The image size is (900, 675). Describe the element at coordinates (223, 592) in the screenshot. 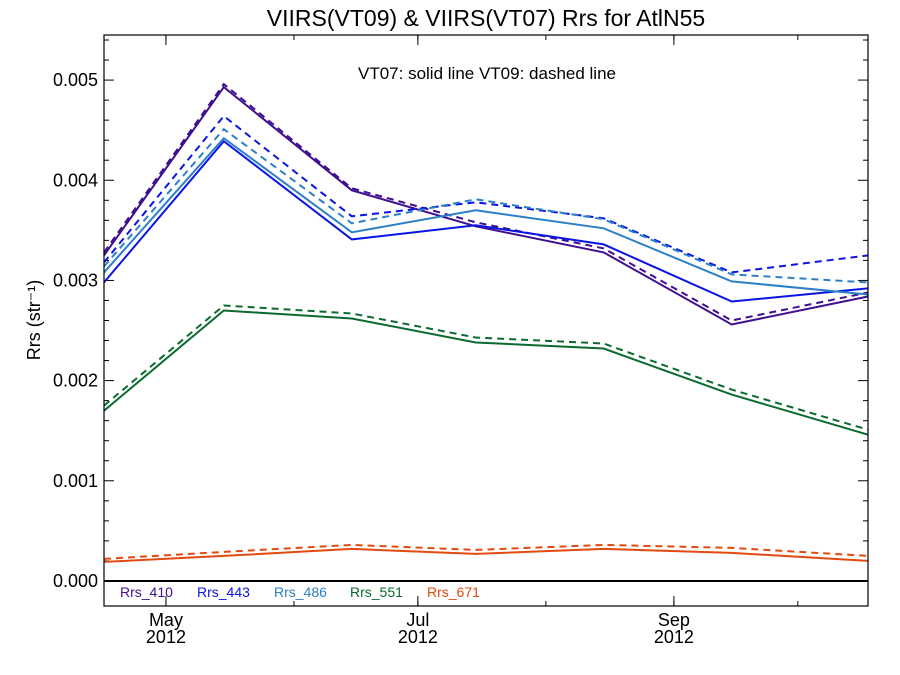

I see `legend-entry: Rrs_443` at that location.